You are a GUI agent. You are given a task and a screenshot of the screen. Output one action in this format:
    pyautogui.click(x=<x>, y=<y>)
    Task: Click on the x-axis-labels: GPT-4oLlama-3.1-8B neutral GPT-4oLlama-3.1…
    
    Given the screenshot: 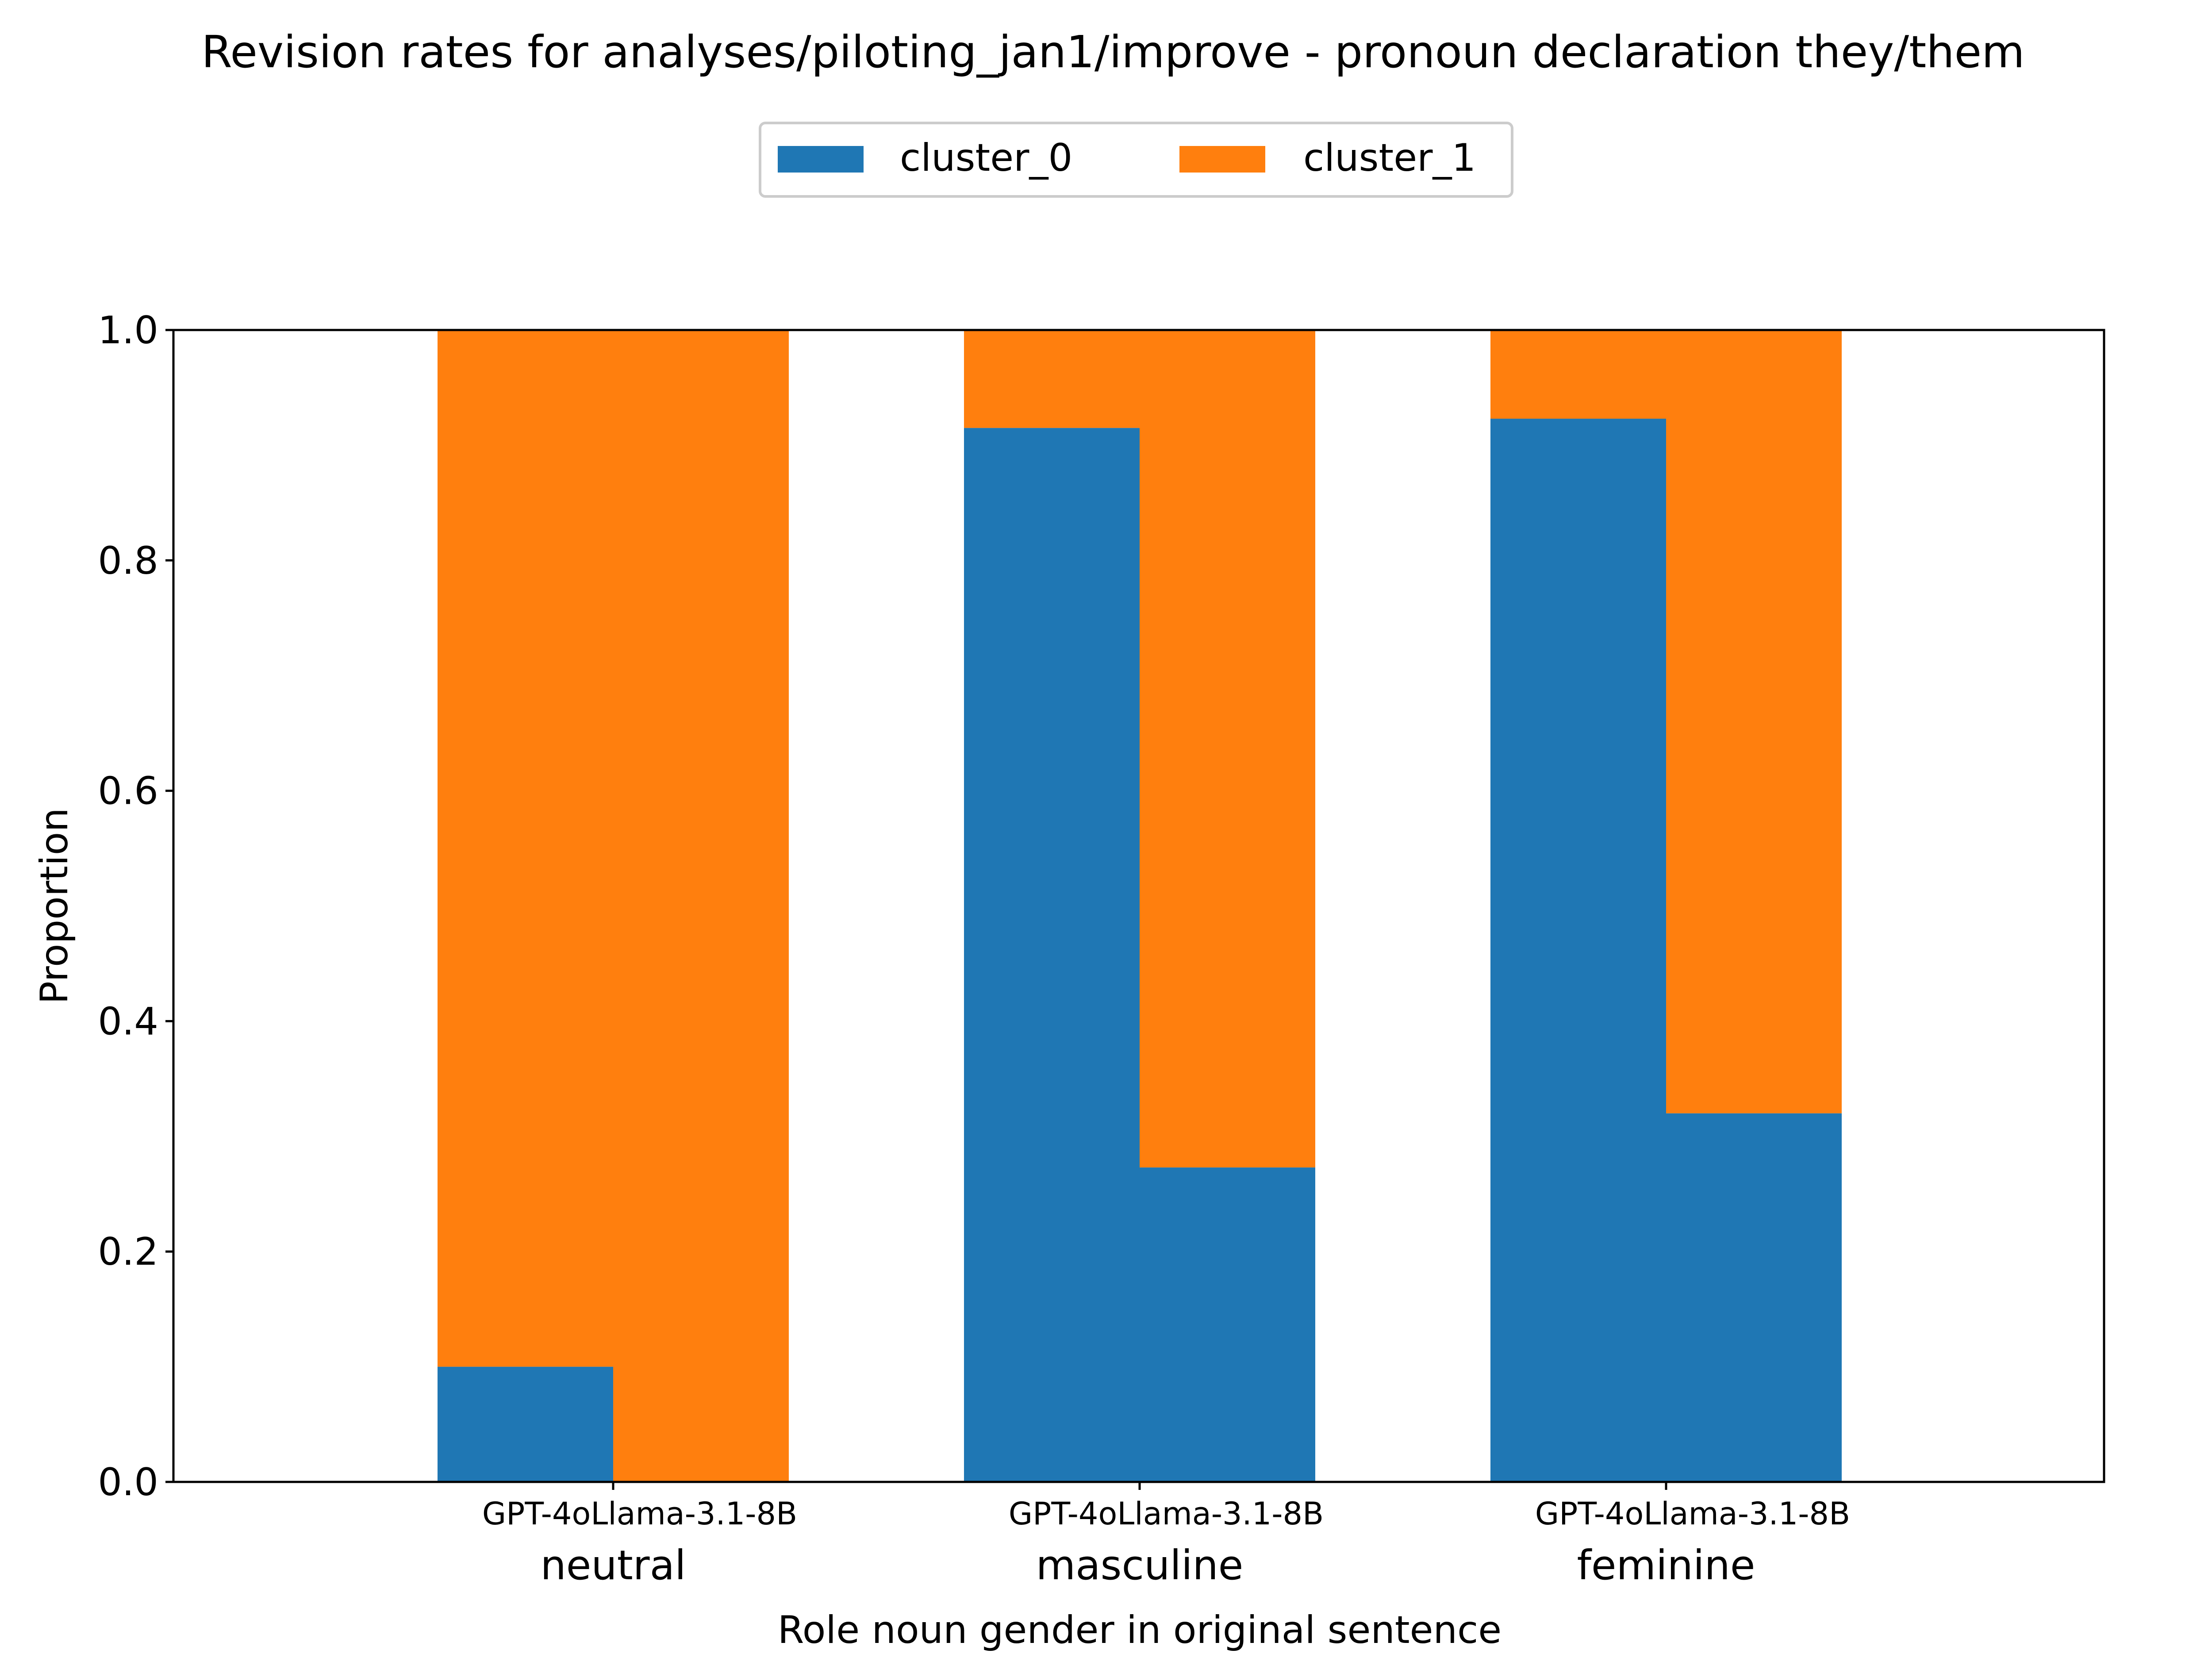 What is the action you would take?
    pyautogui.click(x=1166, y=1536)
    